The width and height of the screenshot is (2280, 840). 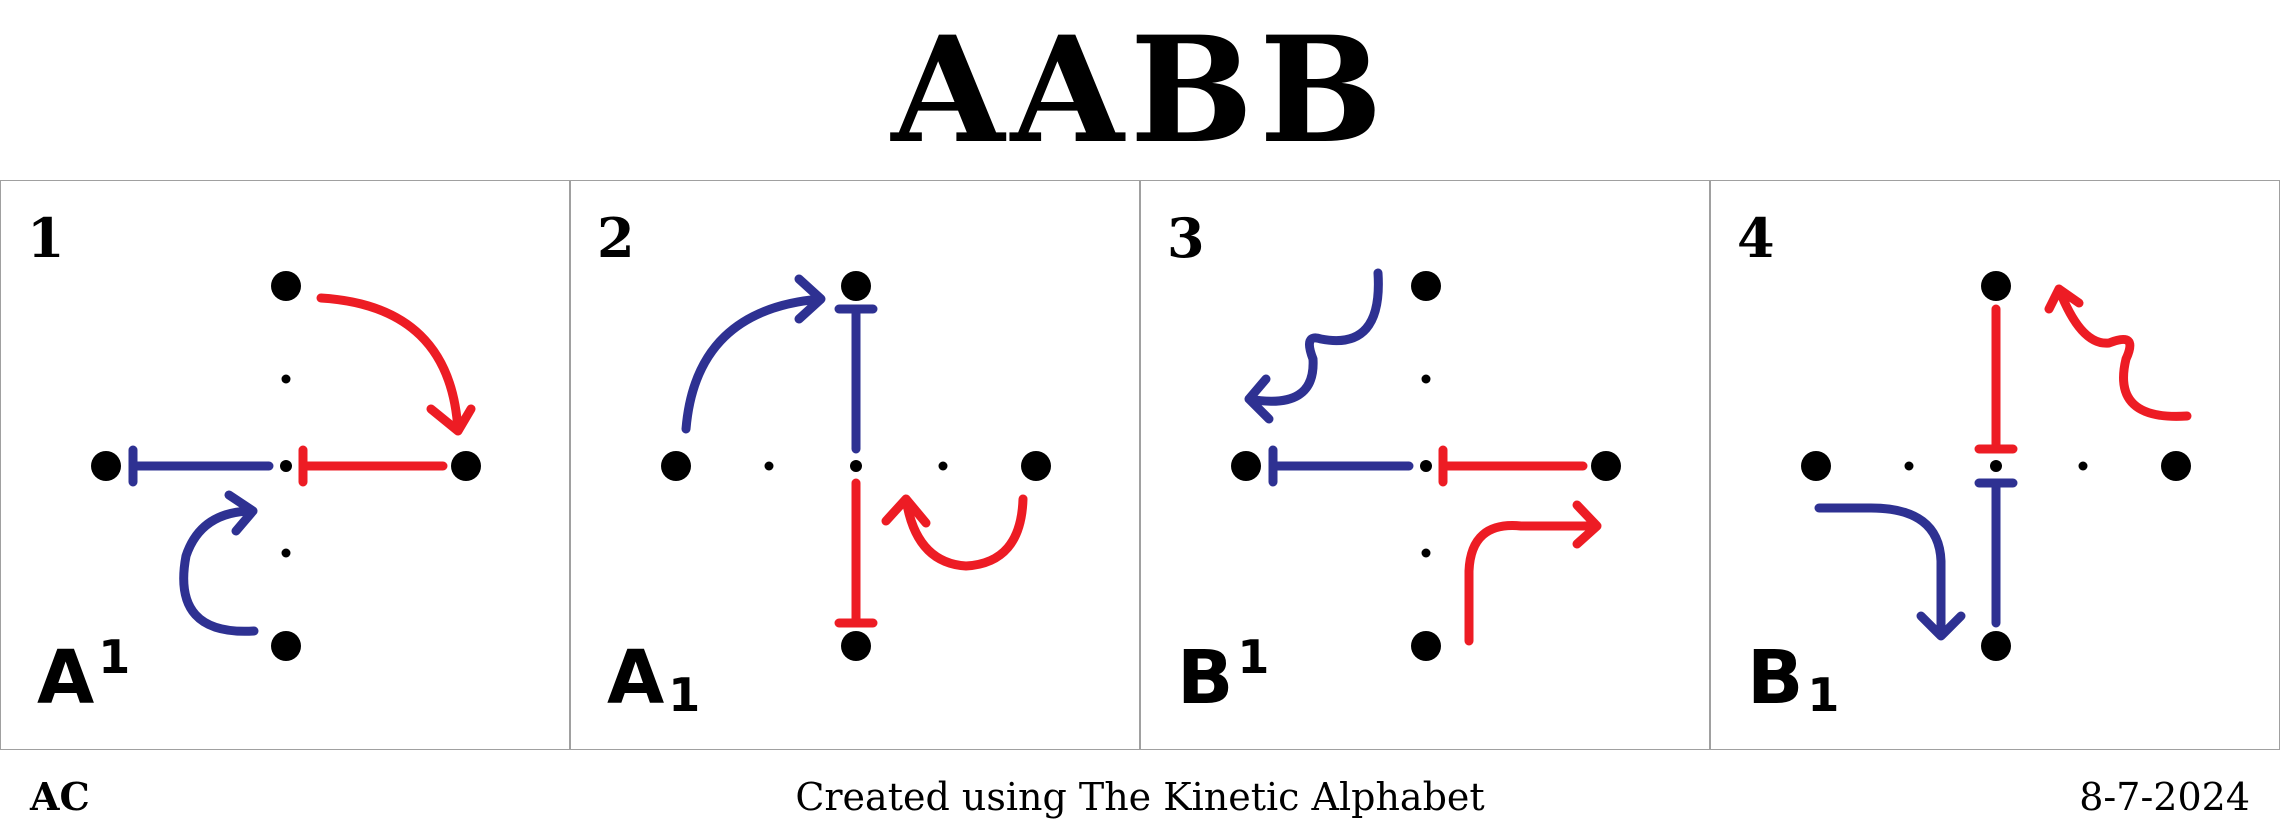 I want to click on panel-1-diagram, so click(x=286, y=466).